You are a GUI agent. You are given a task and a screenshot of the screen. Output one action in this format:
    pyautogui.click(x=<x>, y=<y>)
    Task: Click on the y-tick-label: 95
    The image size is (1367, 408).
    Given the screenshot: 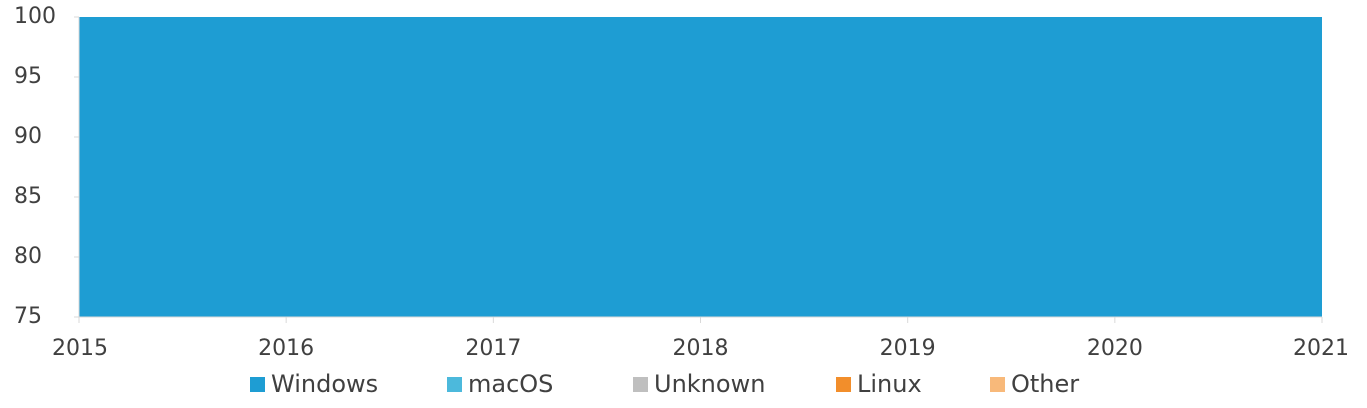 What is the action you would take?
    pyautogui.click(x=28, y=76)
    